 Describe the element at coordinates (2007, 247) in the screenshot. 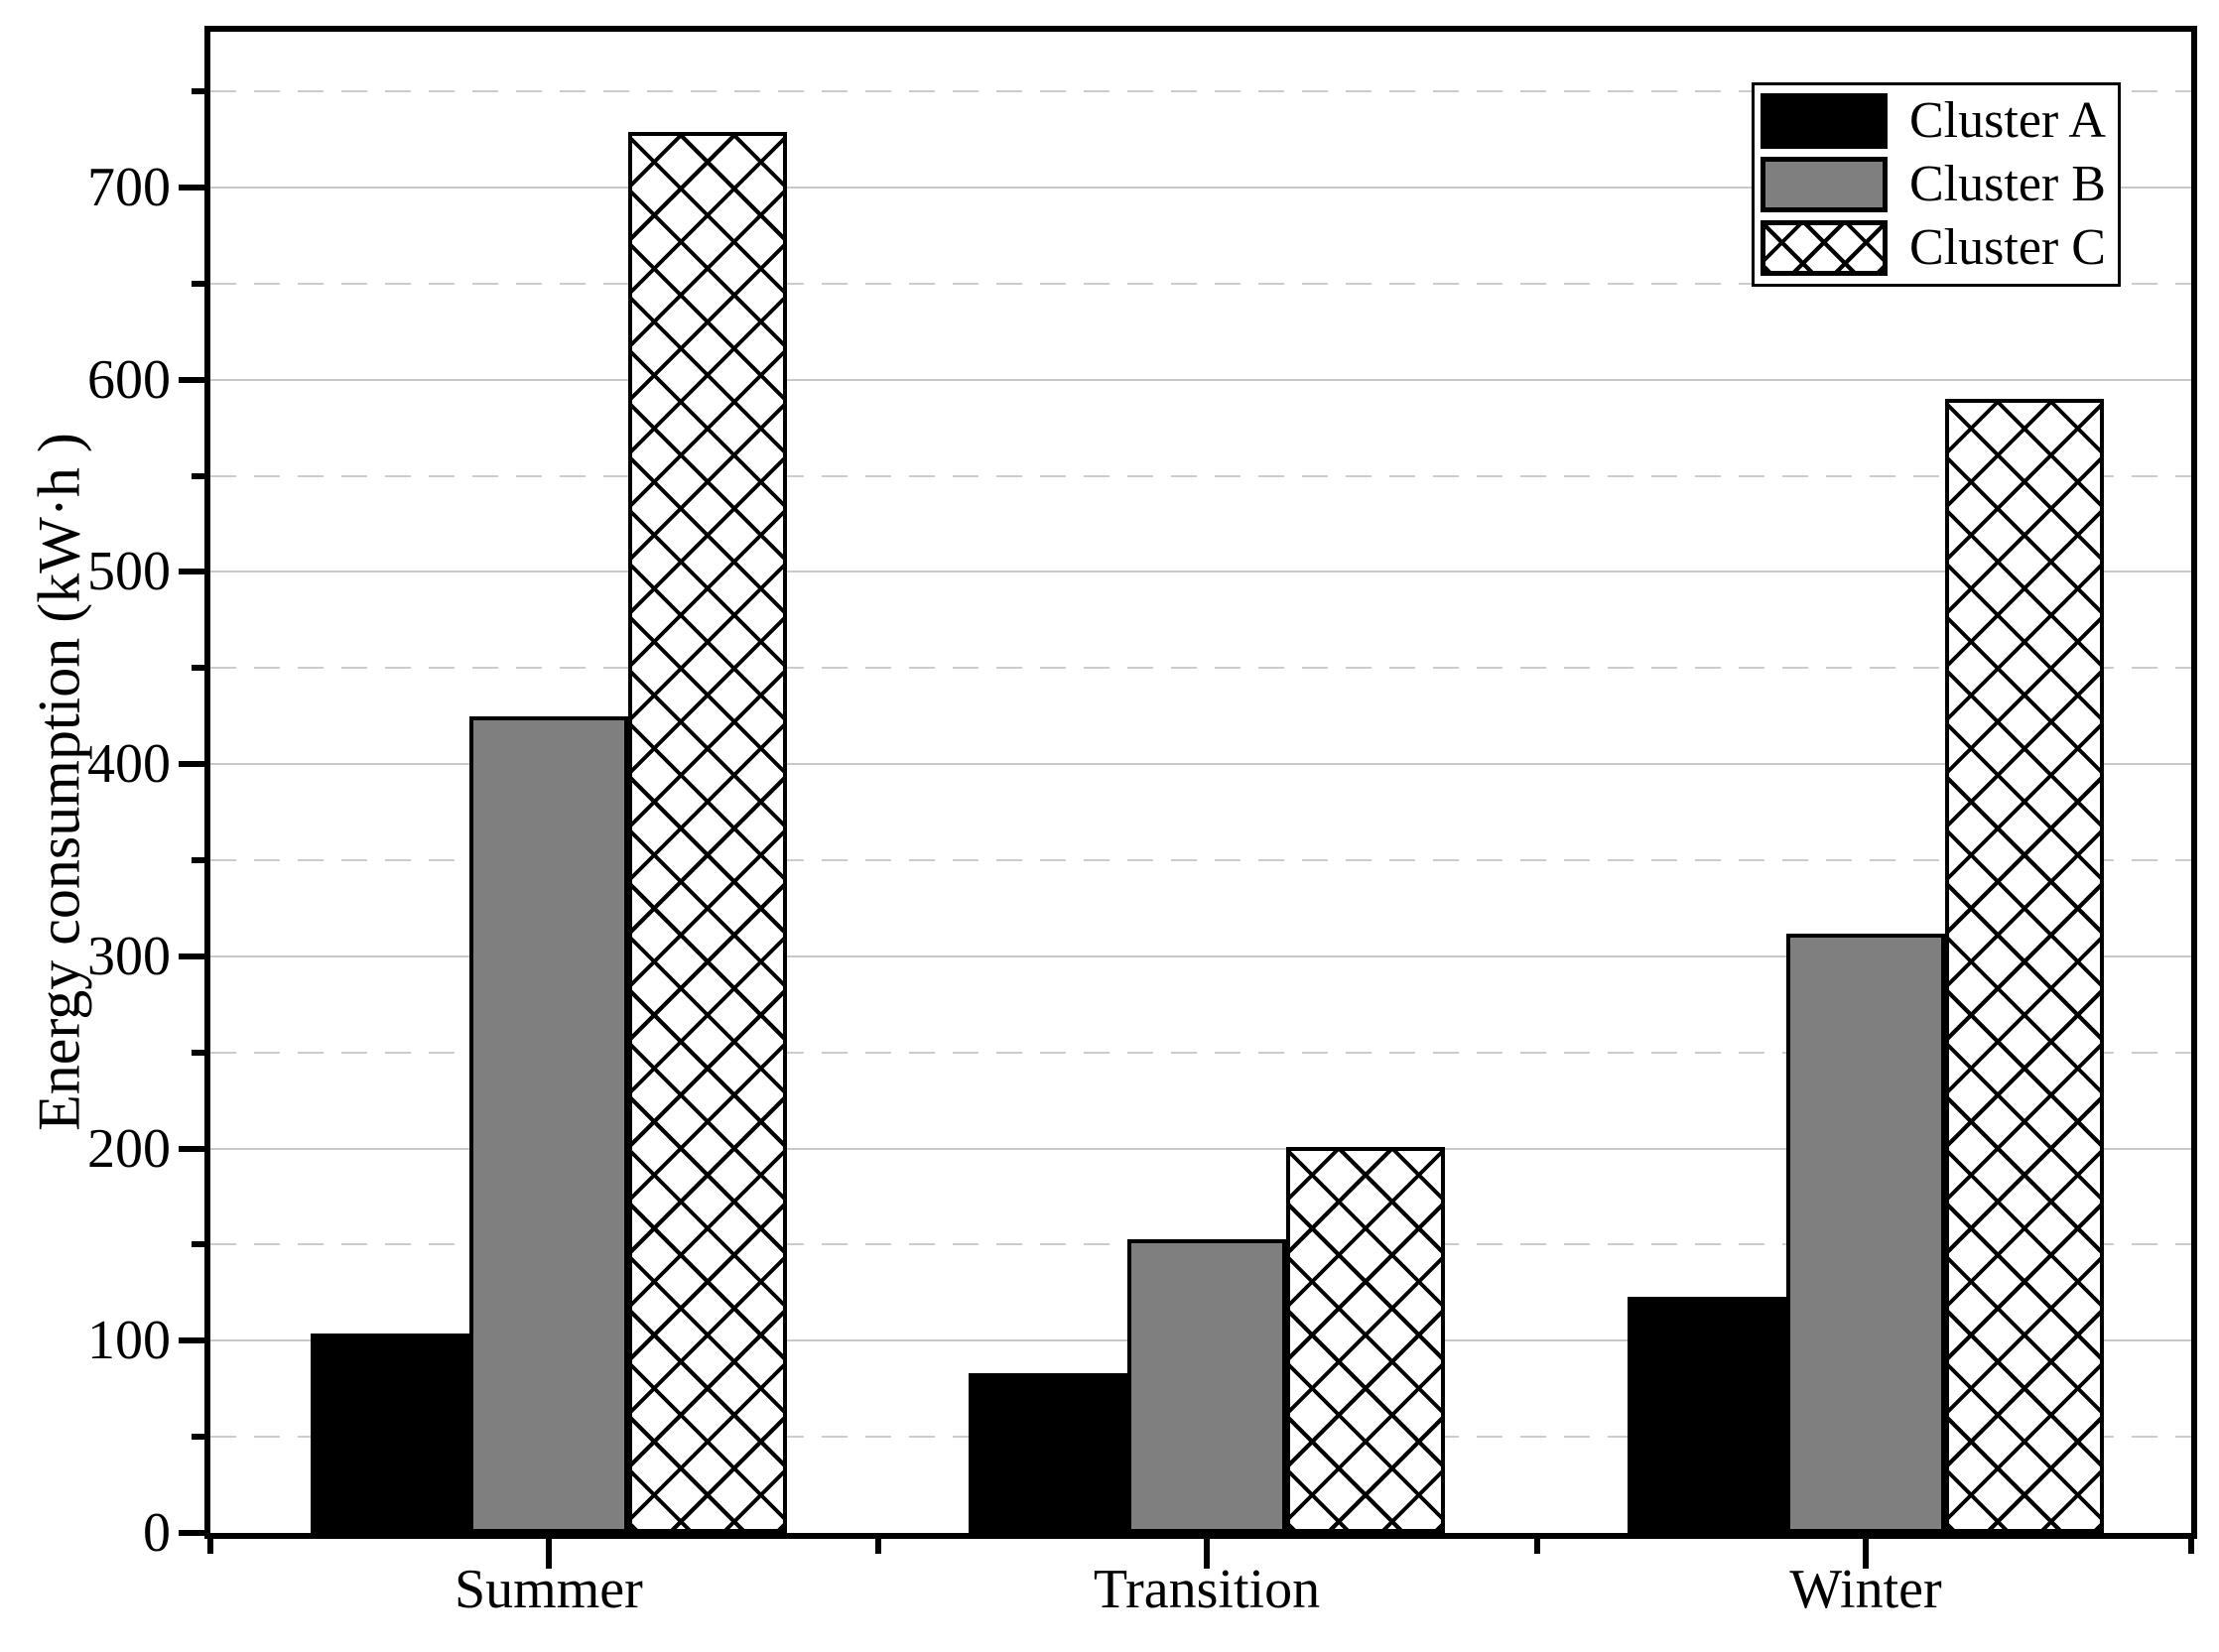

I see `legend-label: Cluster C` at that location.